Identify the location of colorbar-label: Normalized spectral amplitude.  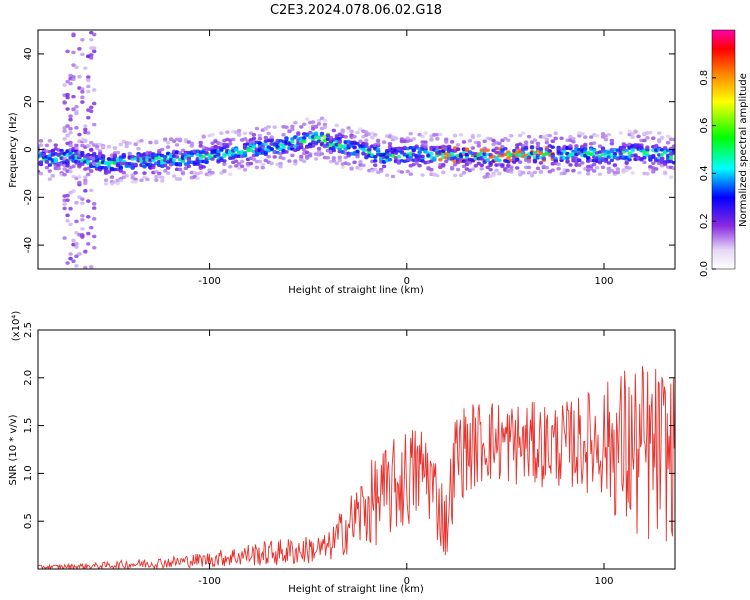
(743, 150).